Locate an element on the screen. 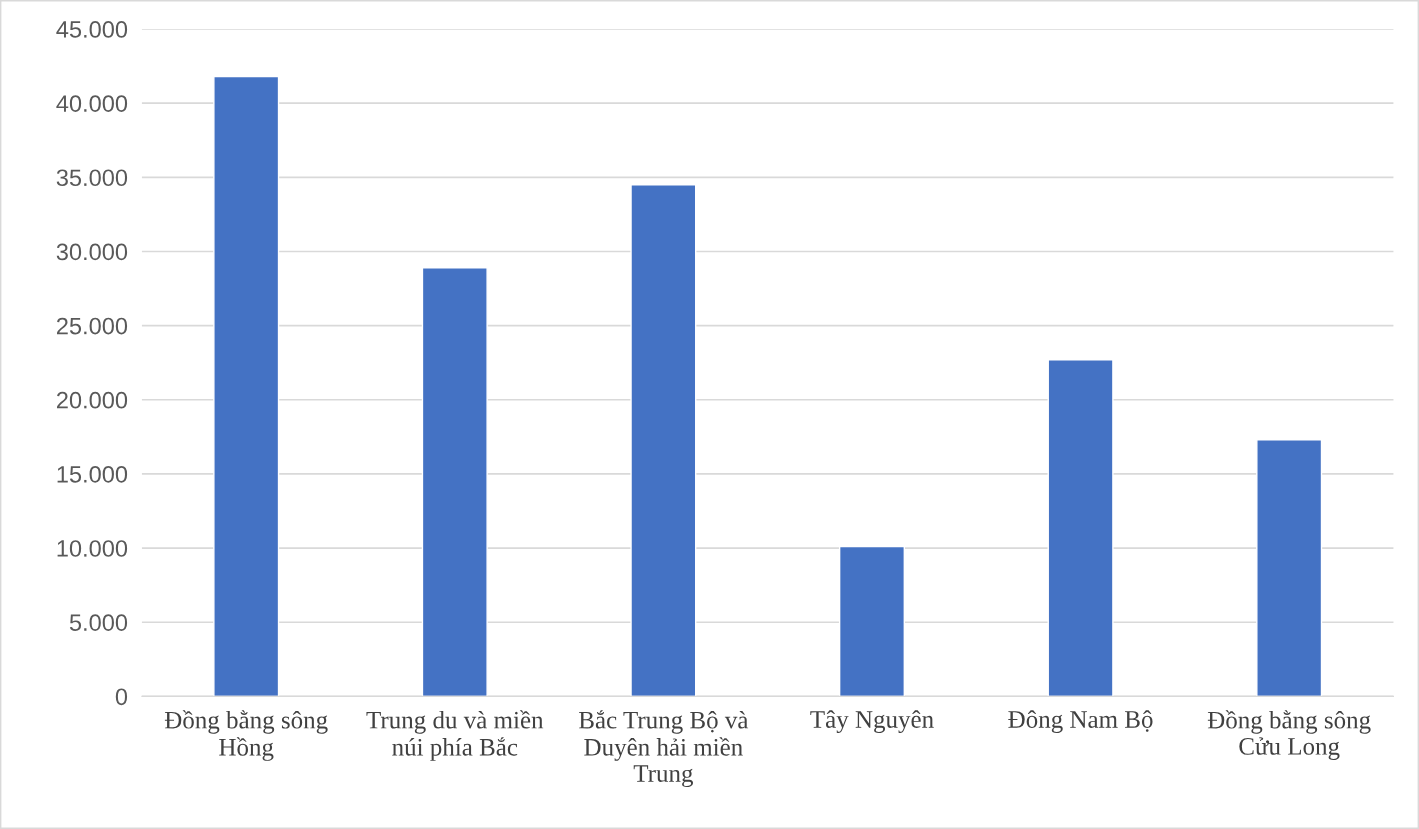 This screenshot has width=1419, height=829. y-tick-label: 15.000 is located at coordinates (92, 474).